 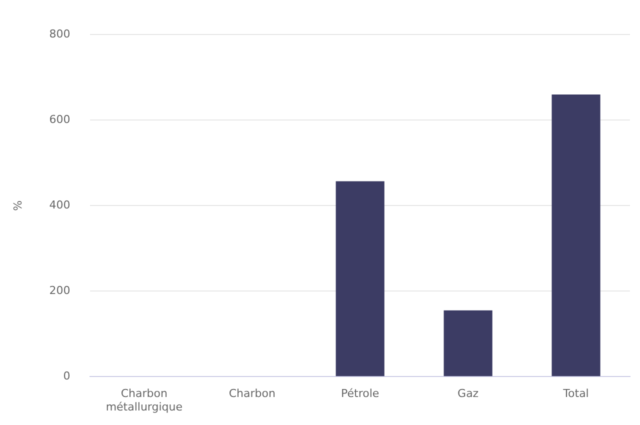 What do you see at coordinates (59, 119) in the screenshot?
I see `y-tick-label: 600` at bounding box center [59, 119].